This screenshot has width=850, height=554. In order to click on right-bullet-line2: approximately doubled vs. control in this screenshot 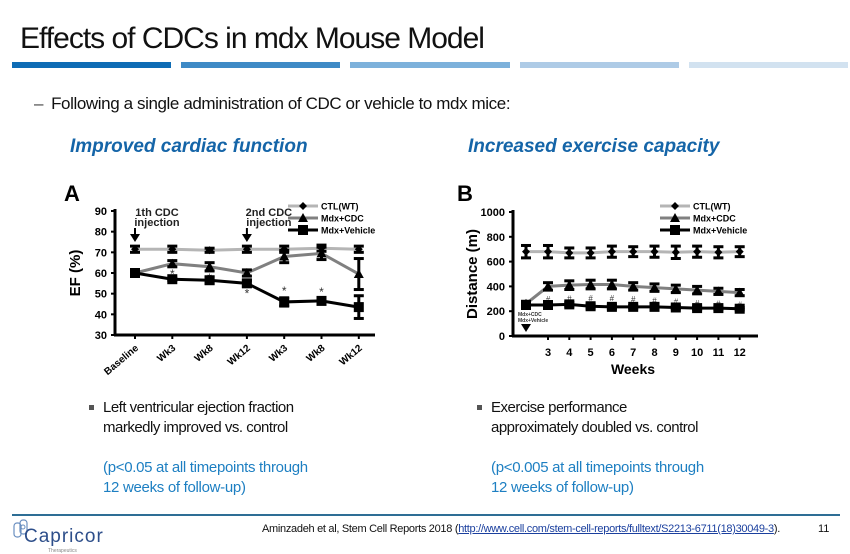, I will do `click(594, 427)`.